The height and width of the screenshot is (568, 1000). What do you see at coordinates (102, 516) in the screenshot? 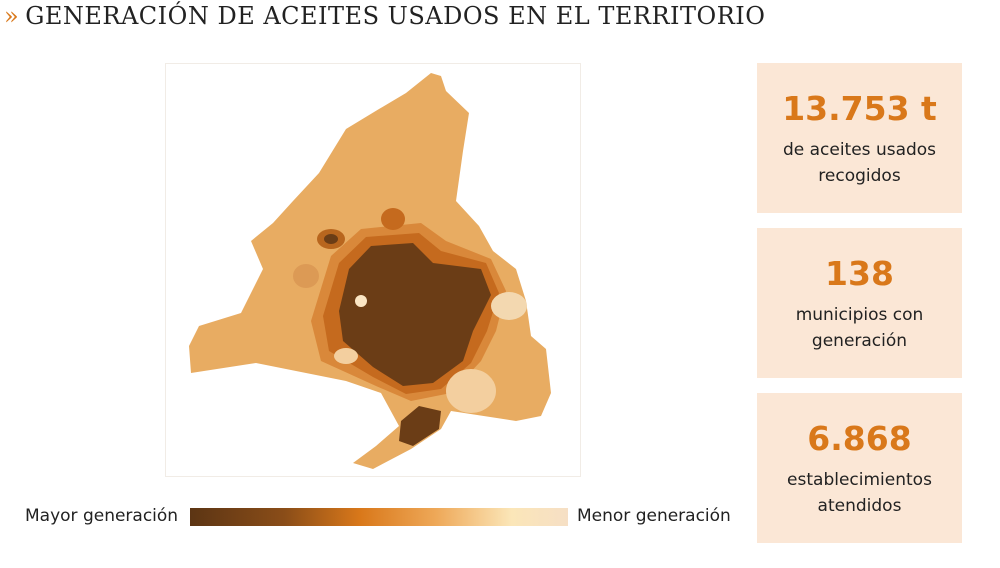
I see `legend-high: Mayor generación` at bounding box center [102, 516].